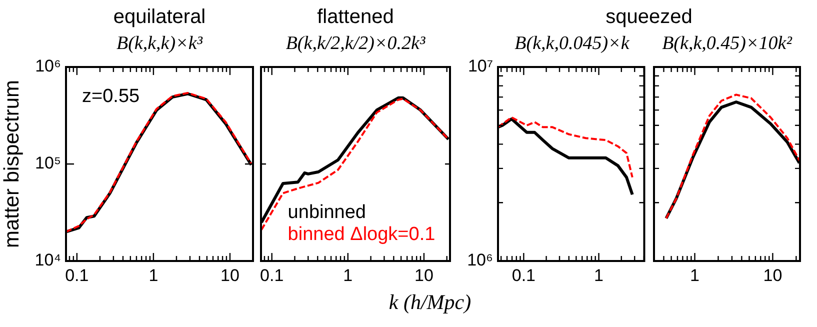 This screenshot has height=327, width=817. Describe the element at coordinates (572, 43) in the screenshot. I see `chart-subtitle: B(k,k,0.045)×k` at that location.